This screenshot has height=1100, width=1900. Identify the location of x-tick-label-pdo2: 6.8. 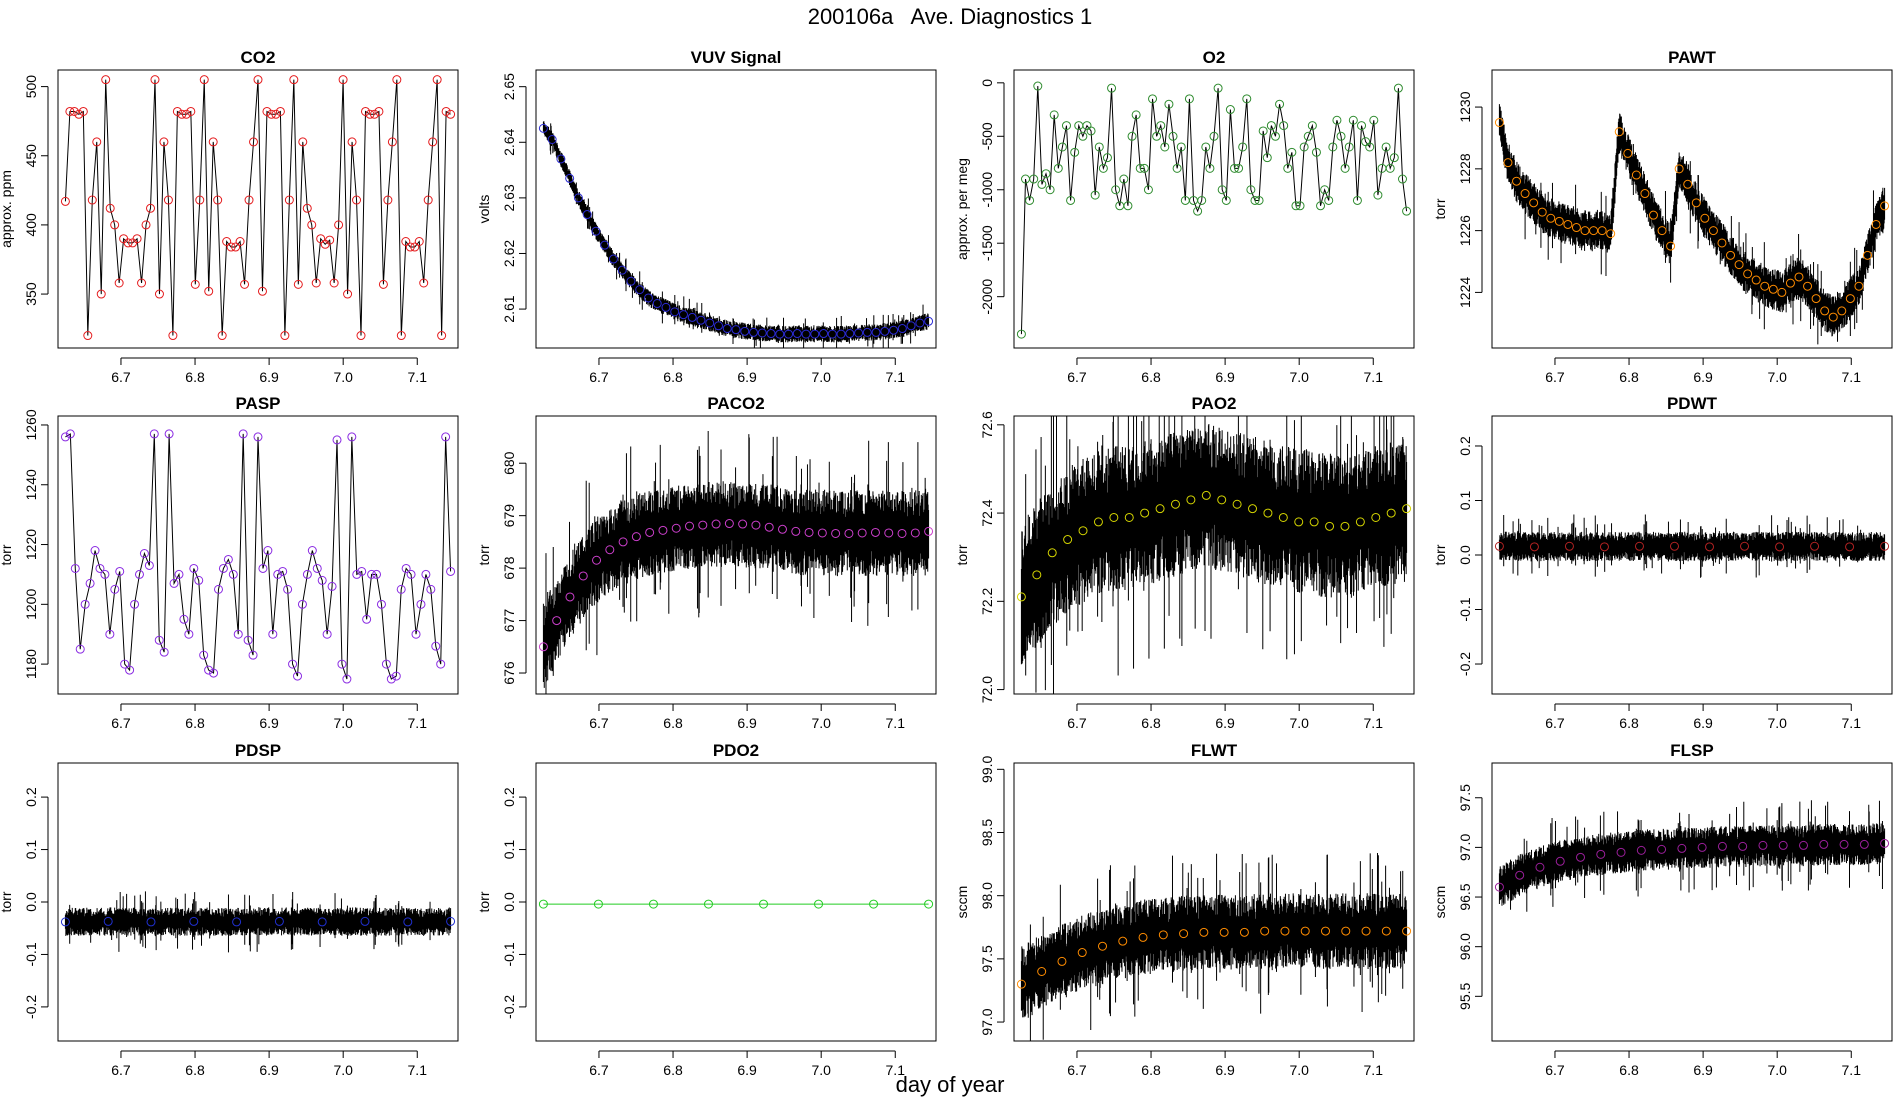
(673, 1070).